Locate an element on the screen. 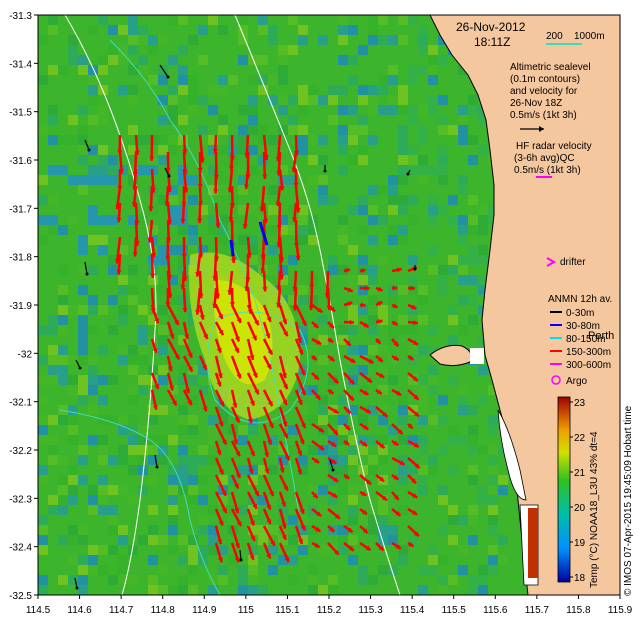 The width and height of the screenshot is (640, 630). x-tick-label-9: 115.4 is located at coordinates (412, 610).